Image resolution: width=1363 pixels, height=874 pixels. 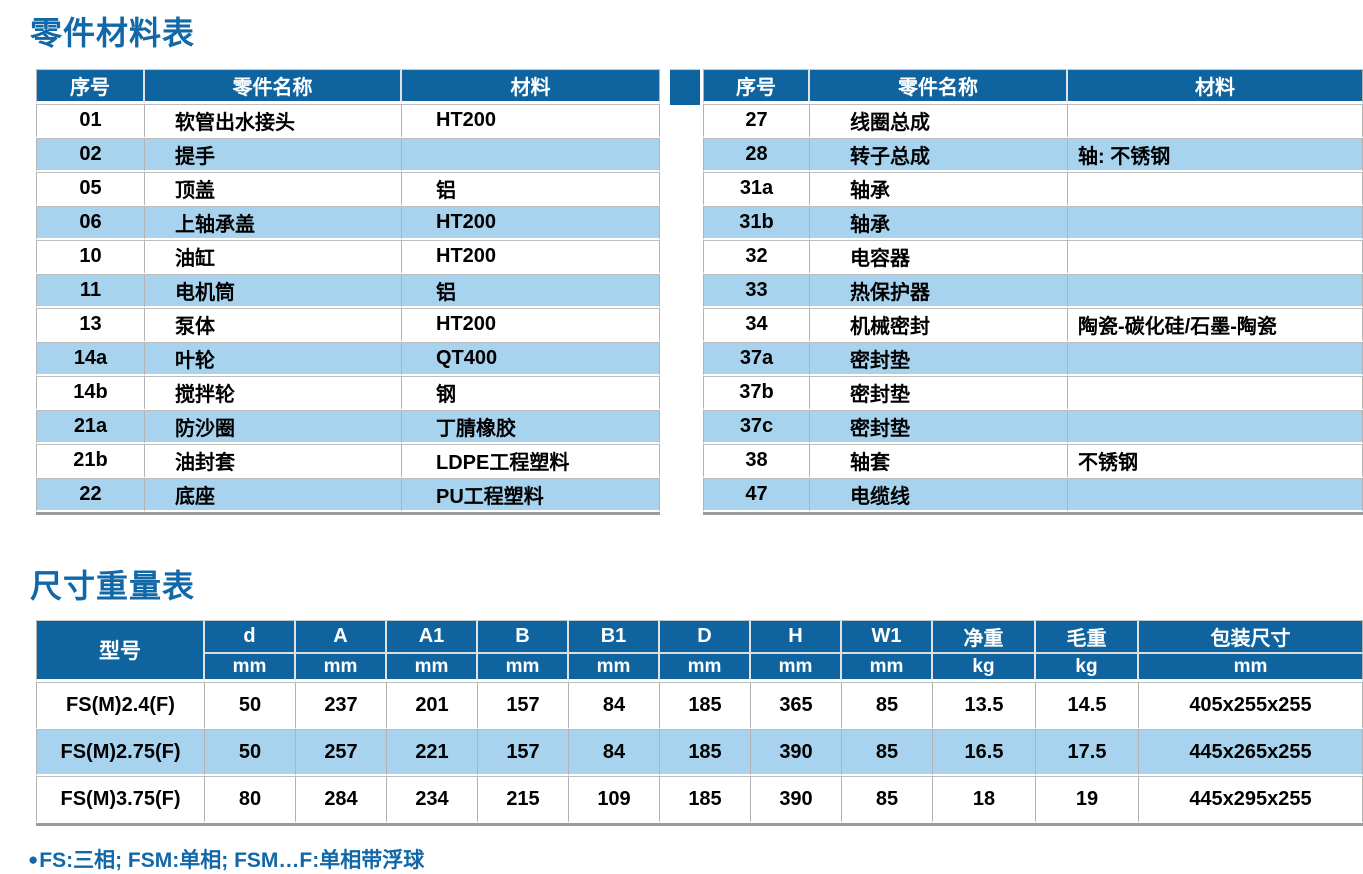 I want to click on model-legend: ●FS:三相; FSM:单相; FSM…F:单相带浮球, so click(x=695, y=859).